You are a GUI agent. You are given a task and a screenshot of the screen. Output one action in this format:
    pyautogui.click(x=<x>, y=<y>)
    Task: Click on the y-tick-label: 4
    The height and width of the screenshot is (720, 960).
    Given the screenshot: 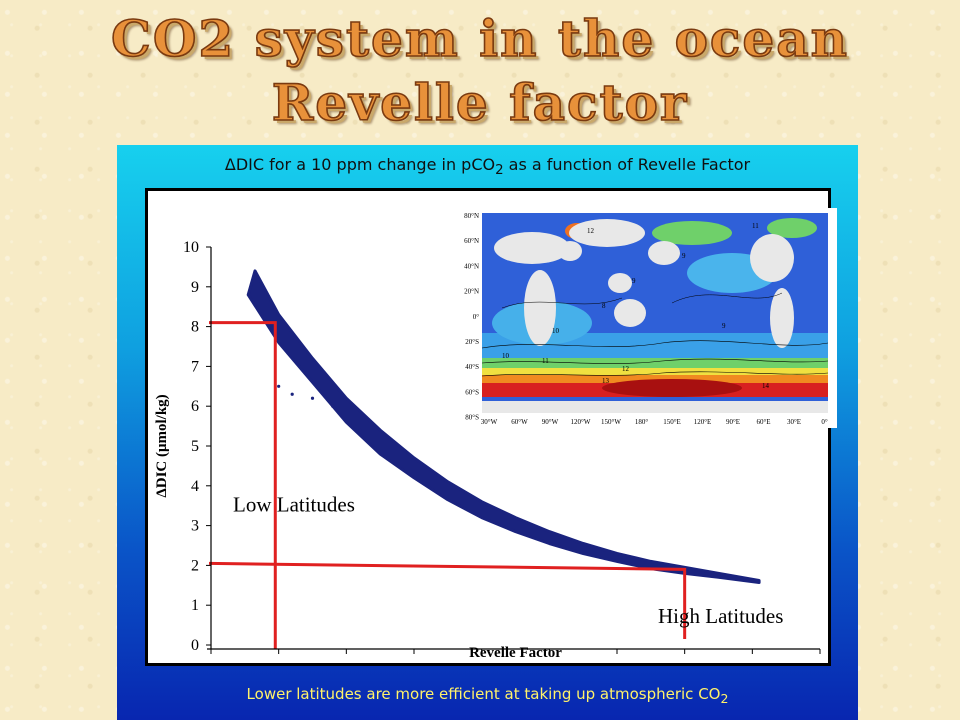 What is the action you would take?
    pyautogui.click(x=195, y=486)
    